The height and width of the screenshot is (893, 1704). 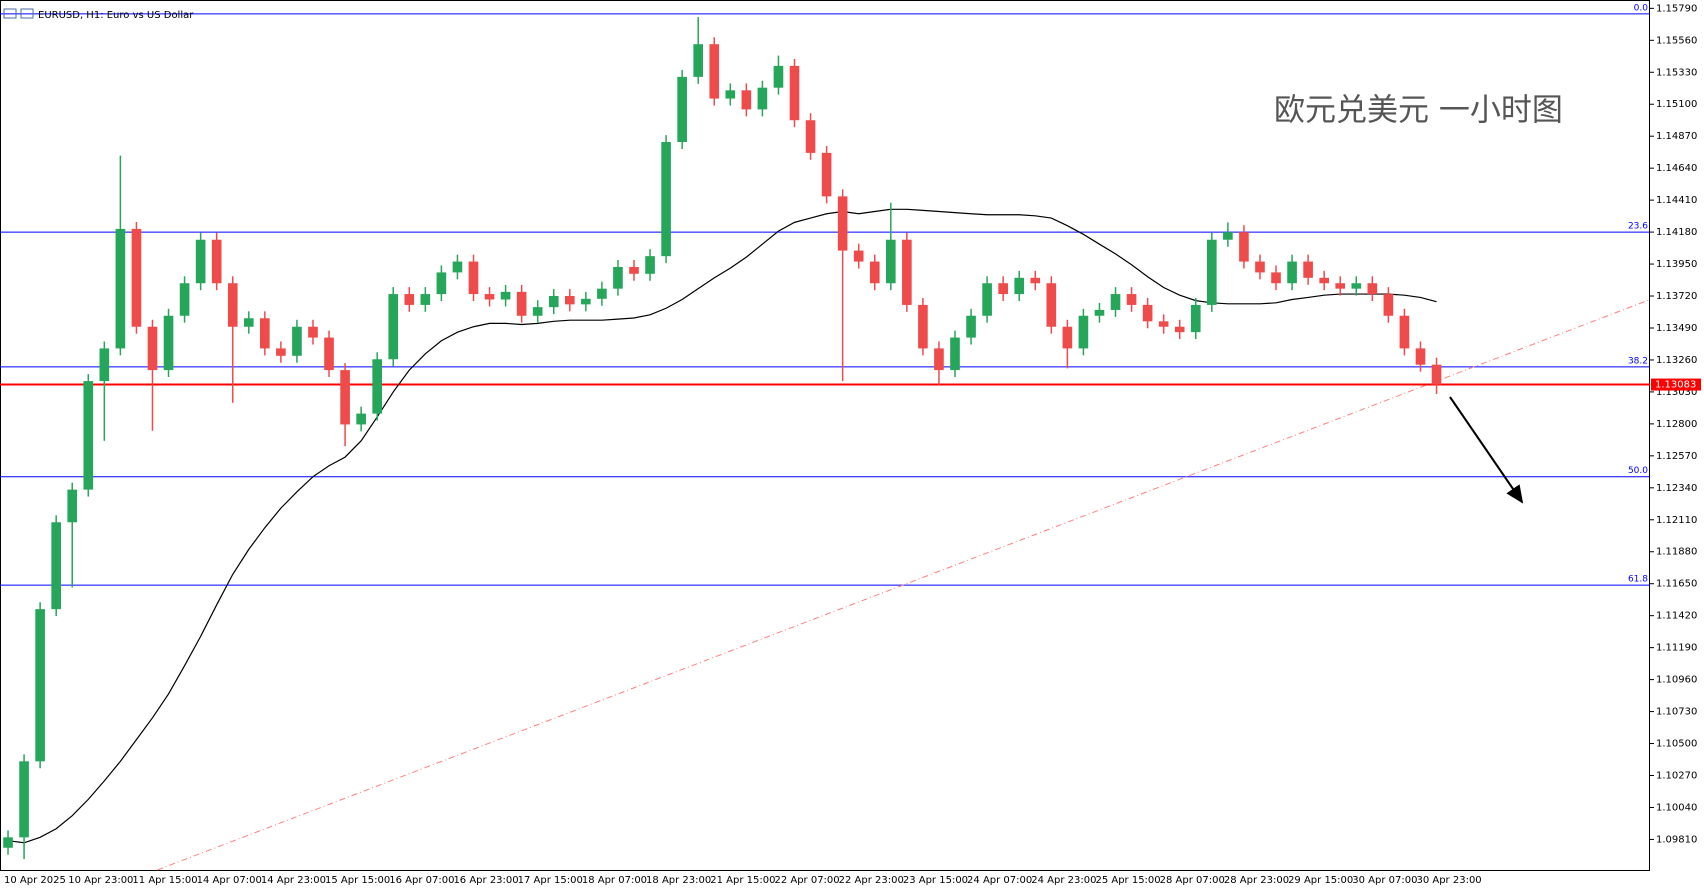 I want to click on y-tick-label: 1.10270, so click(x=1676, y=775).